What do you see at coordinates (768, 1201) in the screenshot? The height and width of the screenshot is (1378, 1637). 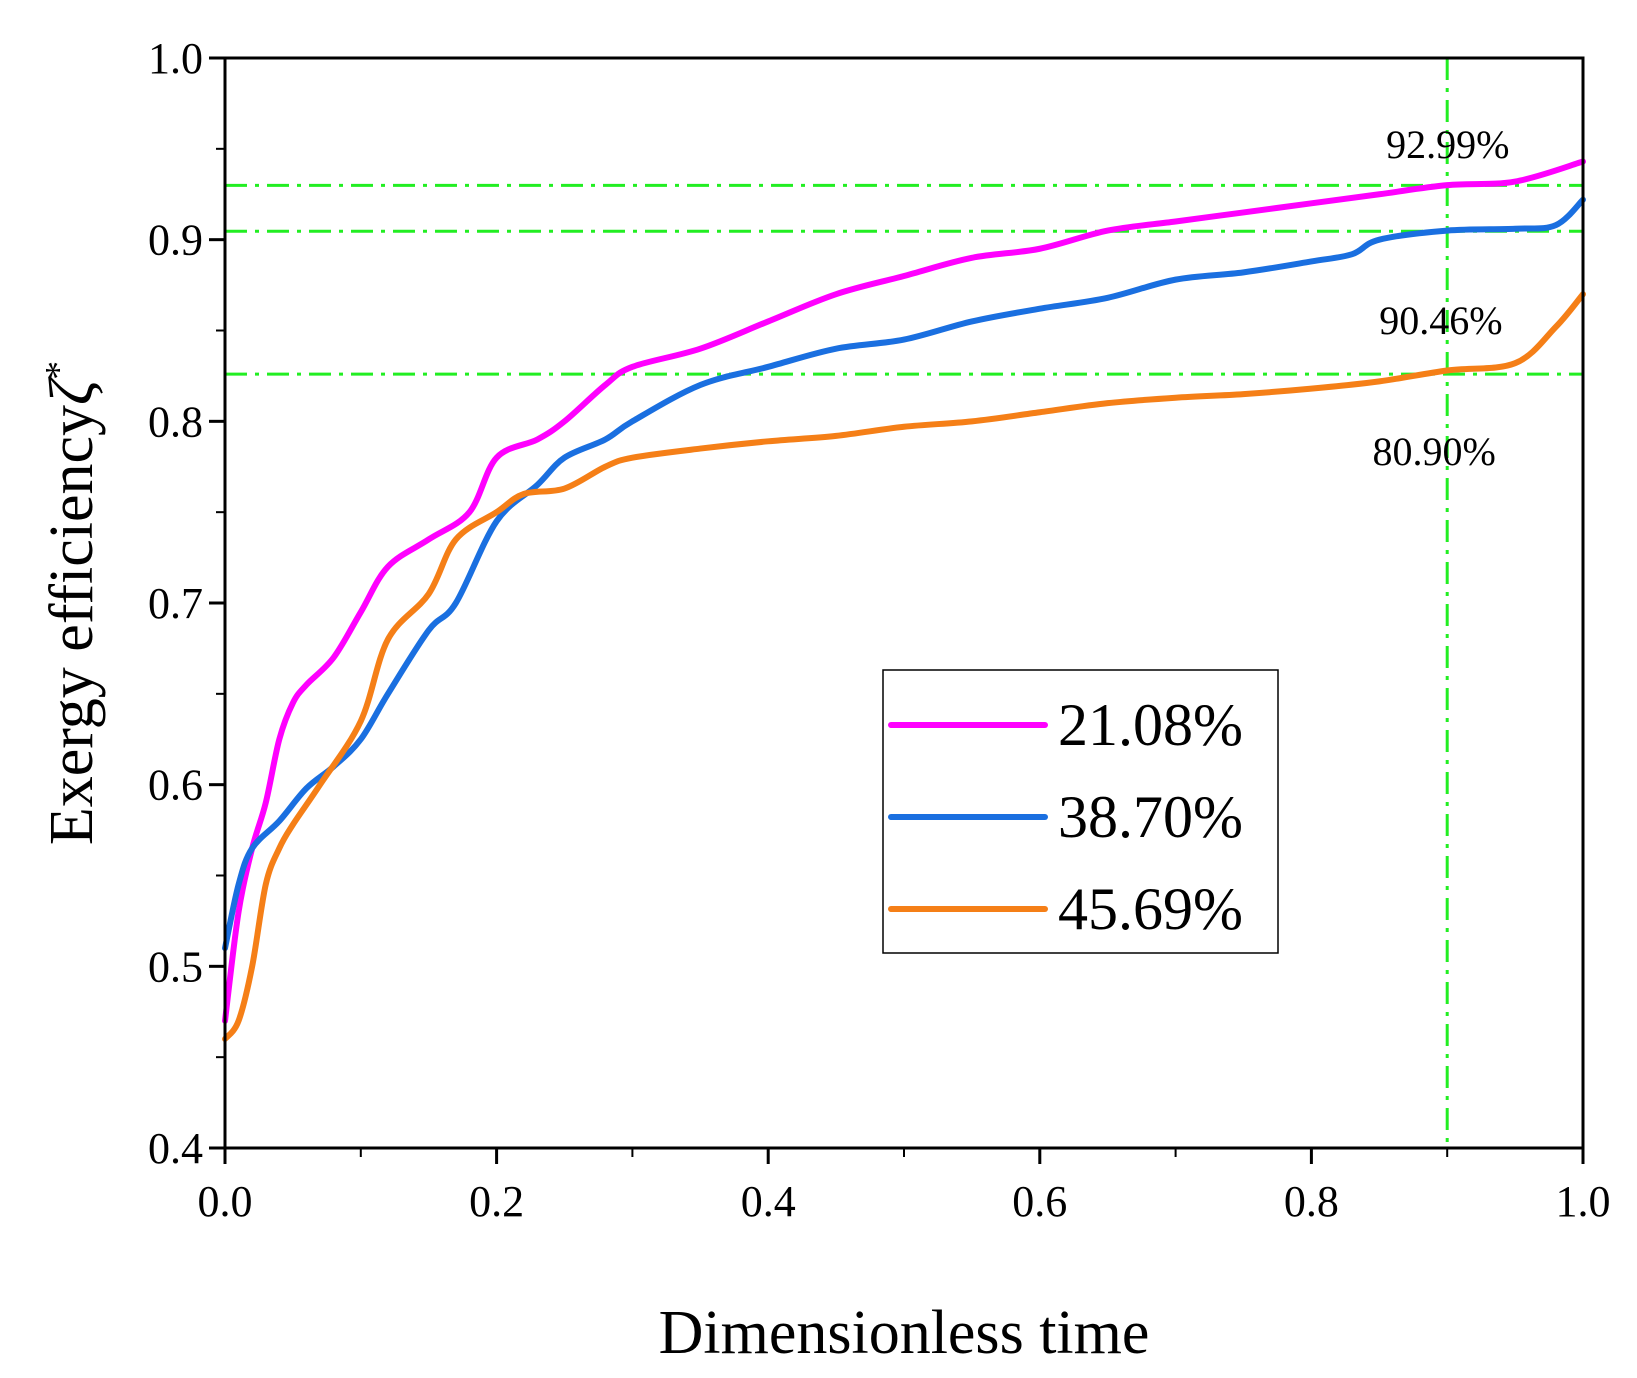 I see `x-tick-label: 0.4` at bounding box center [768, 1201].